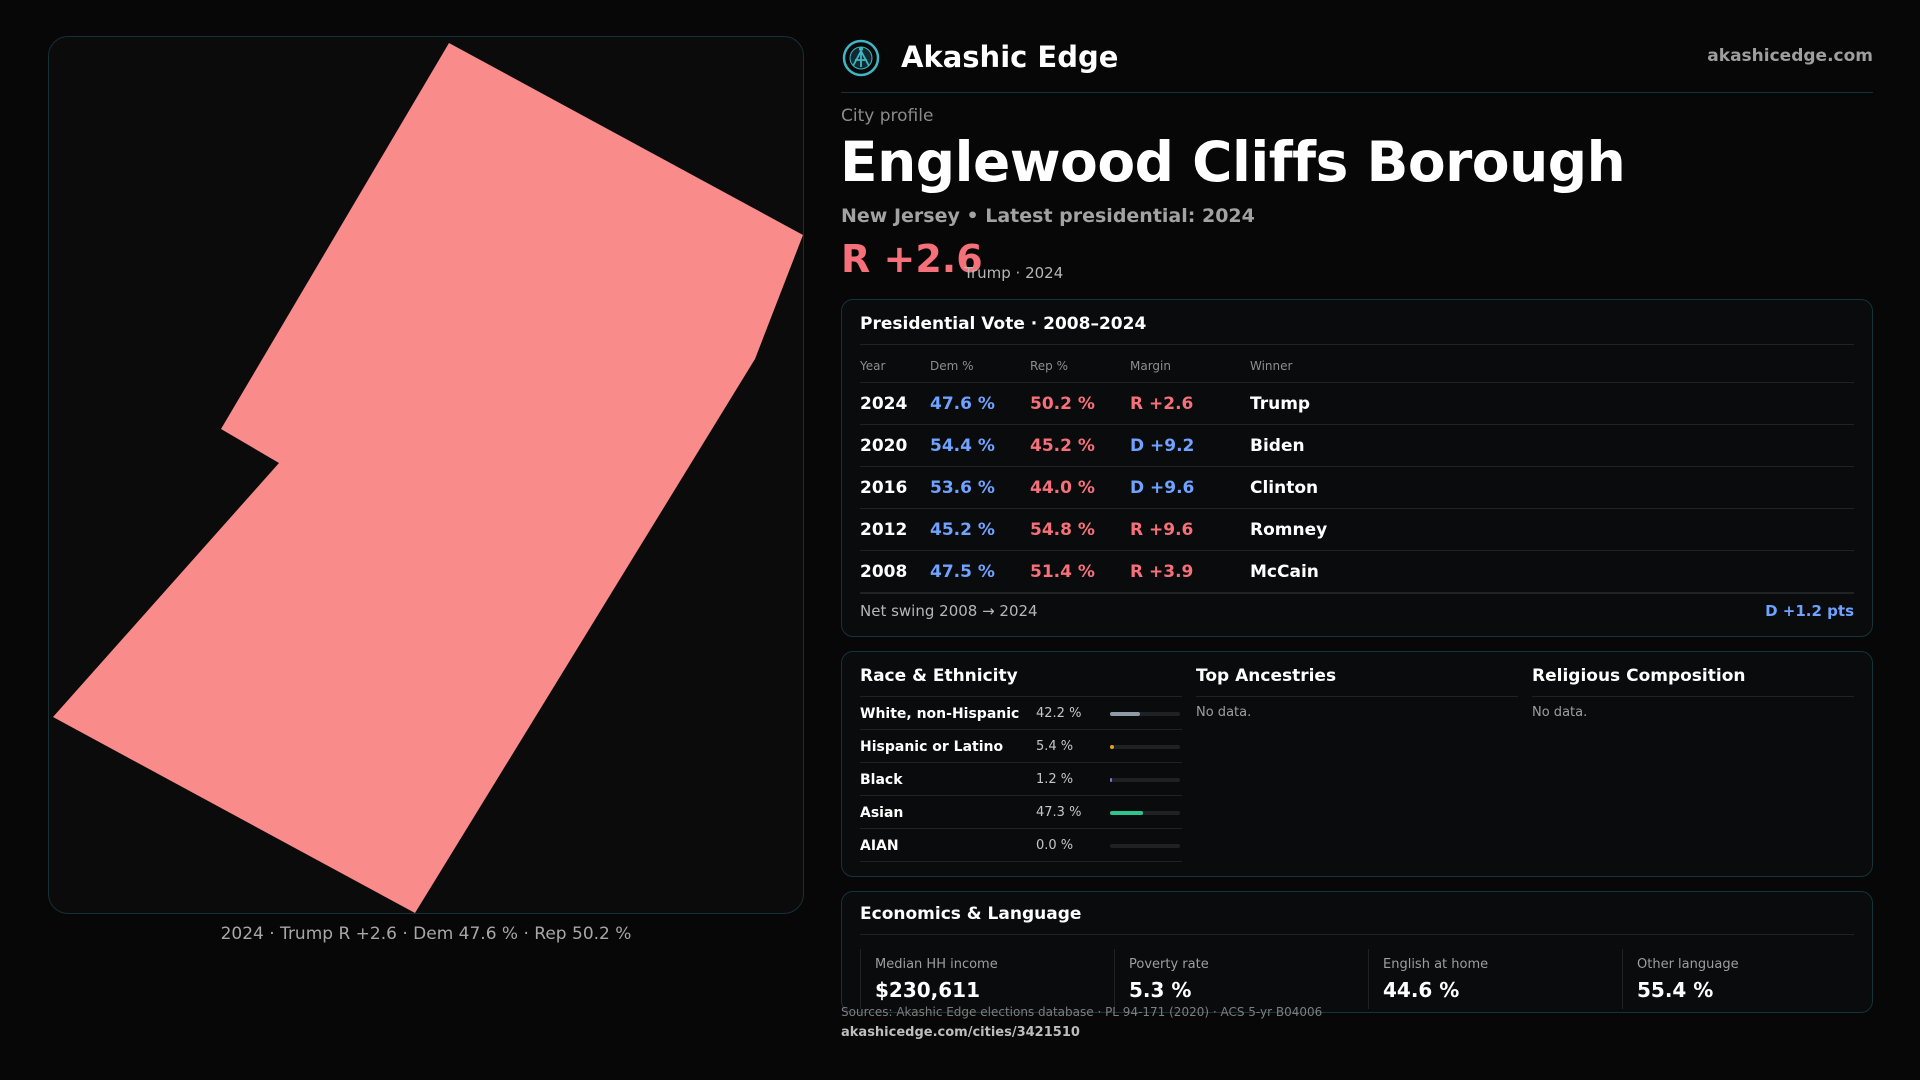  Describe the element at coordinates (1552, 529) in the screenshot. I see `row-winner: Romney` at that location.